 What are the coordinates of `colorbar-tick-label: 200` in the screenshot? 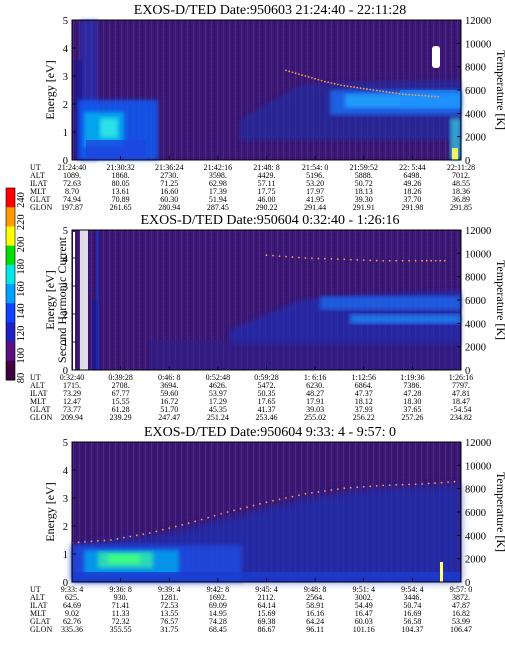 It's located at (21, 245).